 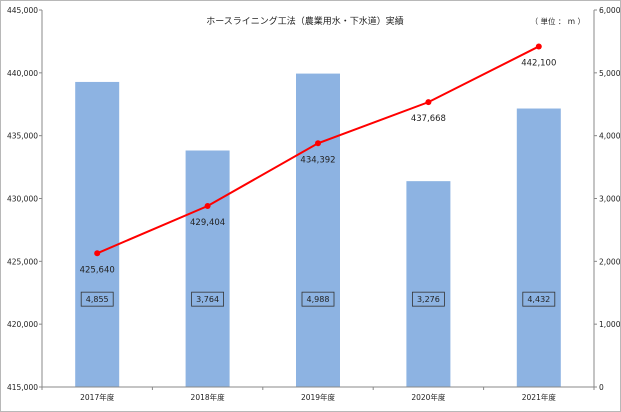 I want to click on x-tick-label: 2019年度, so click(x=318, y=397).